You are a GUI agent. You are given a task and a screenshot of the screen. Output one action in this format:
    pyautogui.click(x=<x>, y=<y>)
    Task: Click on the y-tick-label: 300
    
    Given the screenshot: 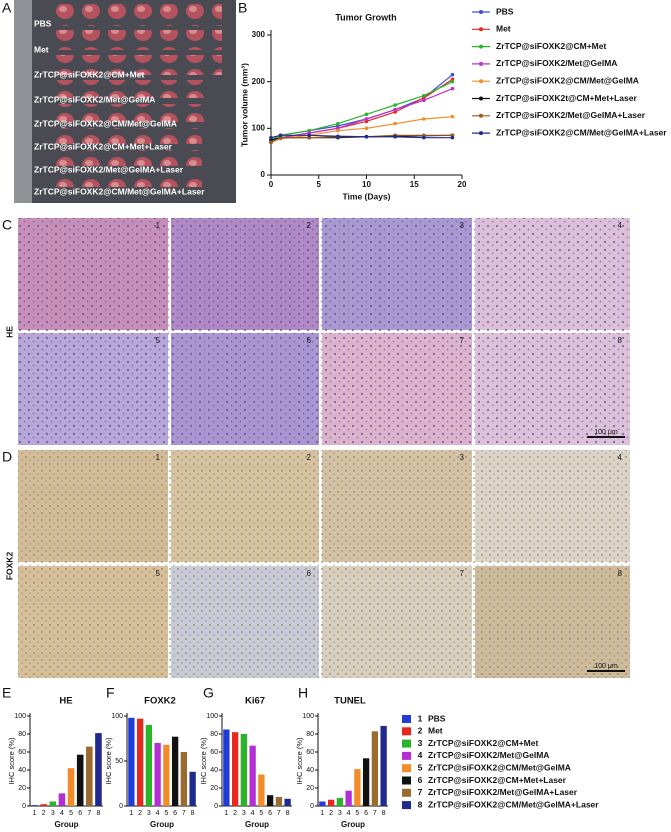 What is the action you would take?
    pyautogui.click(x=259, y=34)
    